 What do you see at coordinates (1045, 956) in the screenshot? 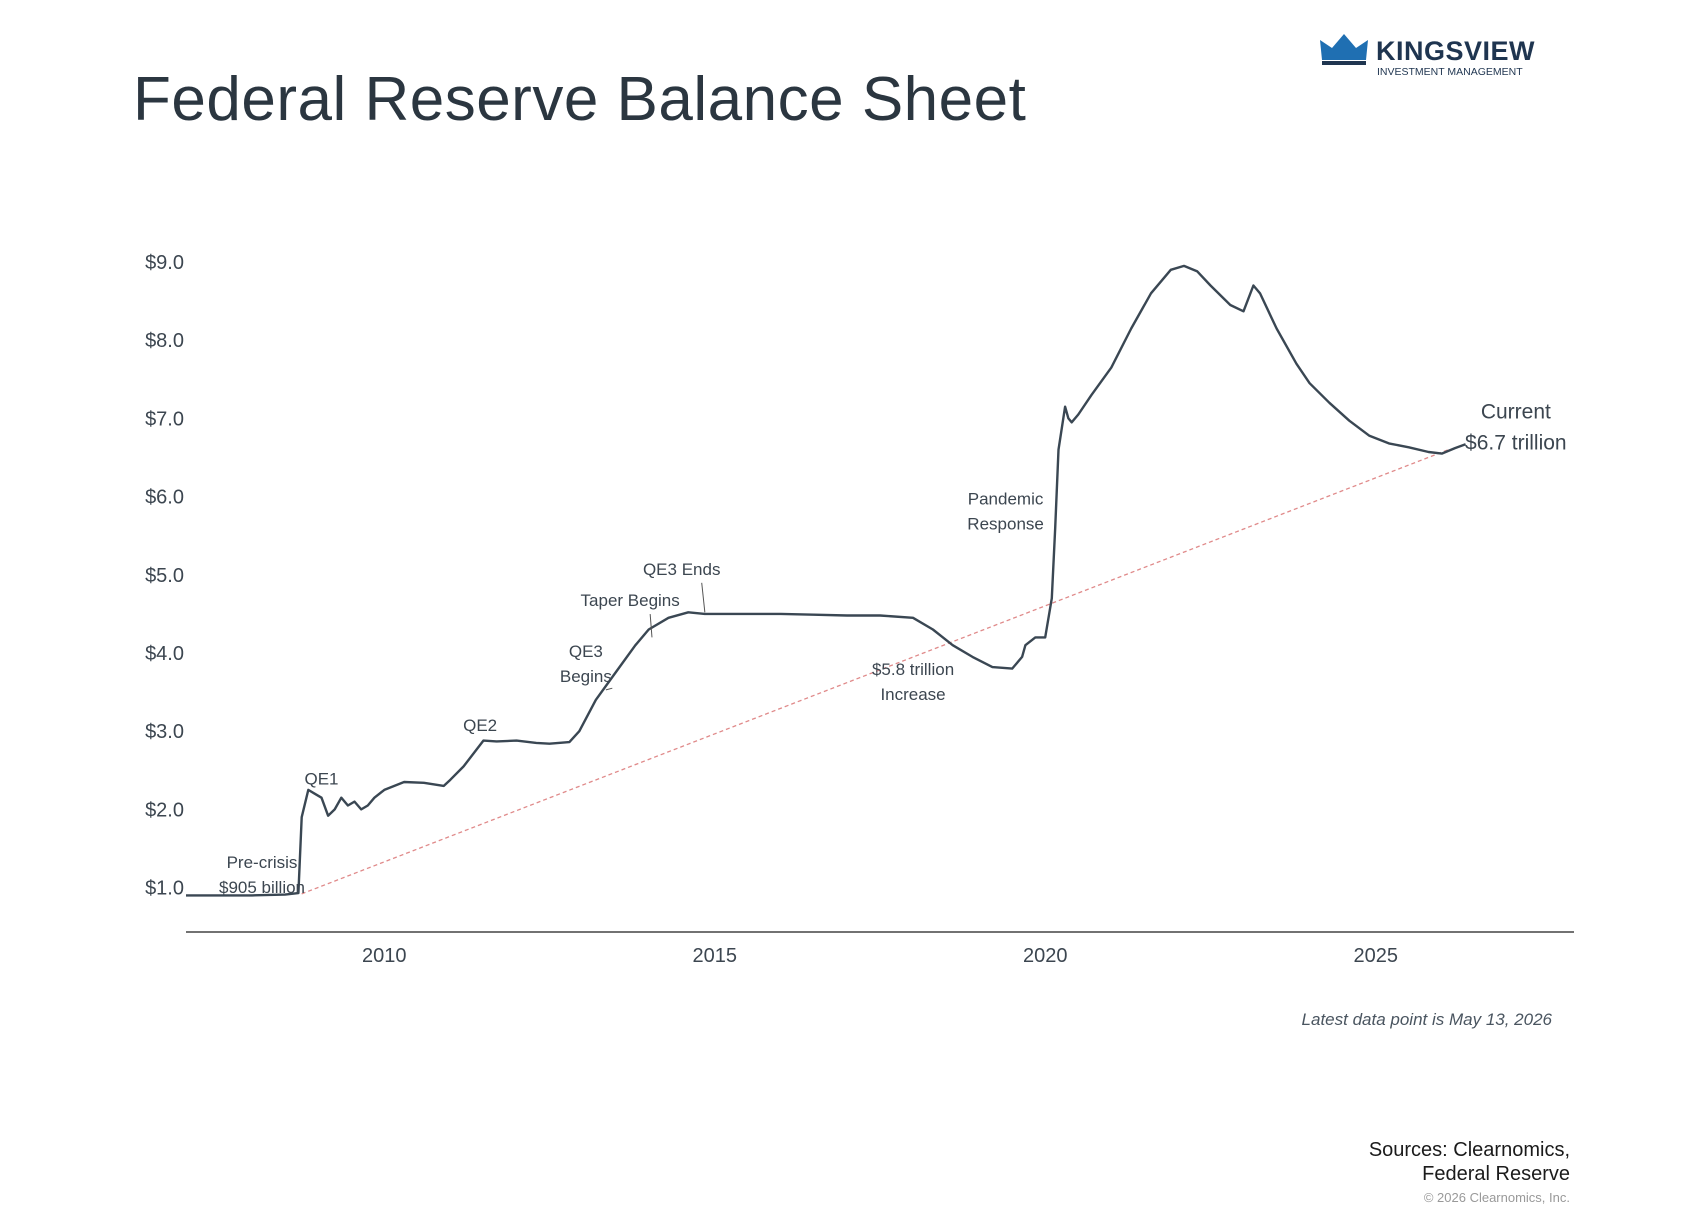
I see `x-tick-label: 2020` at bounding box center [1045, 956].